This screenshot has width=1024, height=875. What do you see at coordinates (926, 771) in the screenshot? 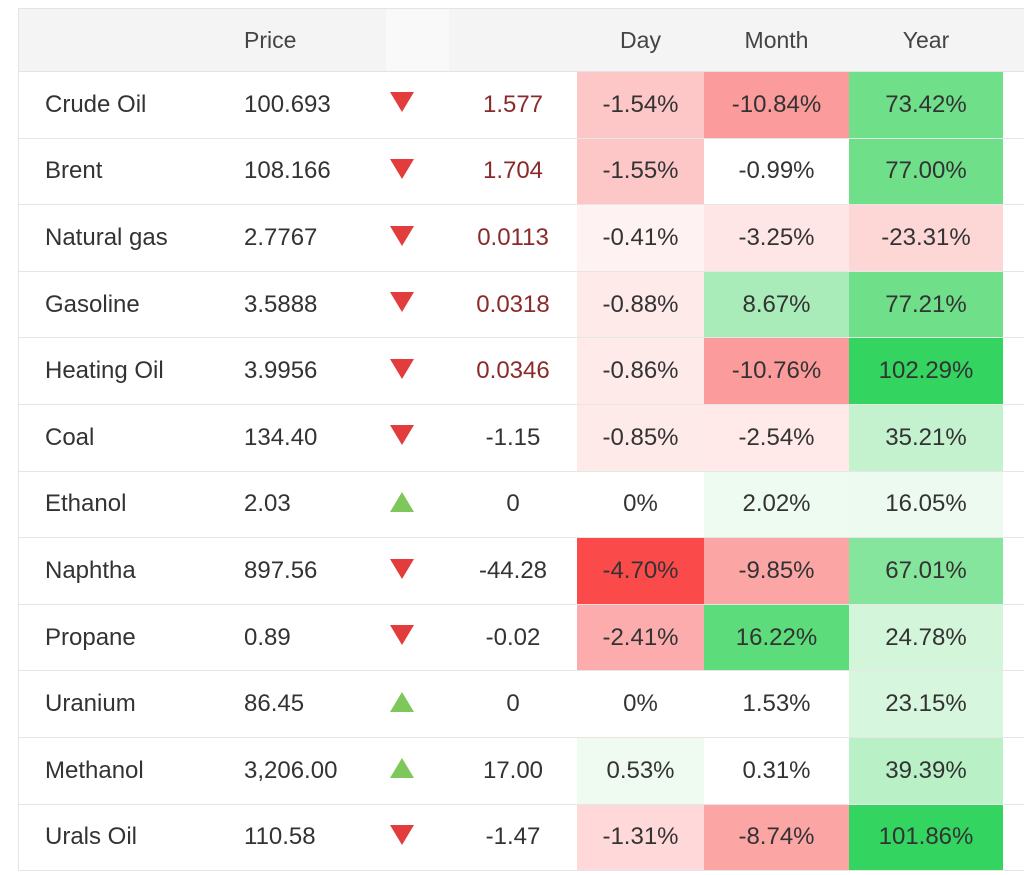
I see `year-change: 39.39%` at bounding box center [926, 771].